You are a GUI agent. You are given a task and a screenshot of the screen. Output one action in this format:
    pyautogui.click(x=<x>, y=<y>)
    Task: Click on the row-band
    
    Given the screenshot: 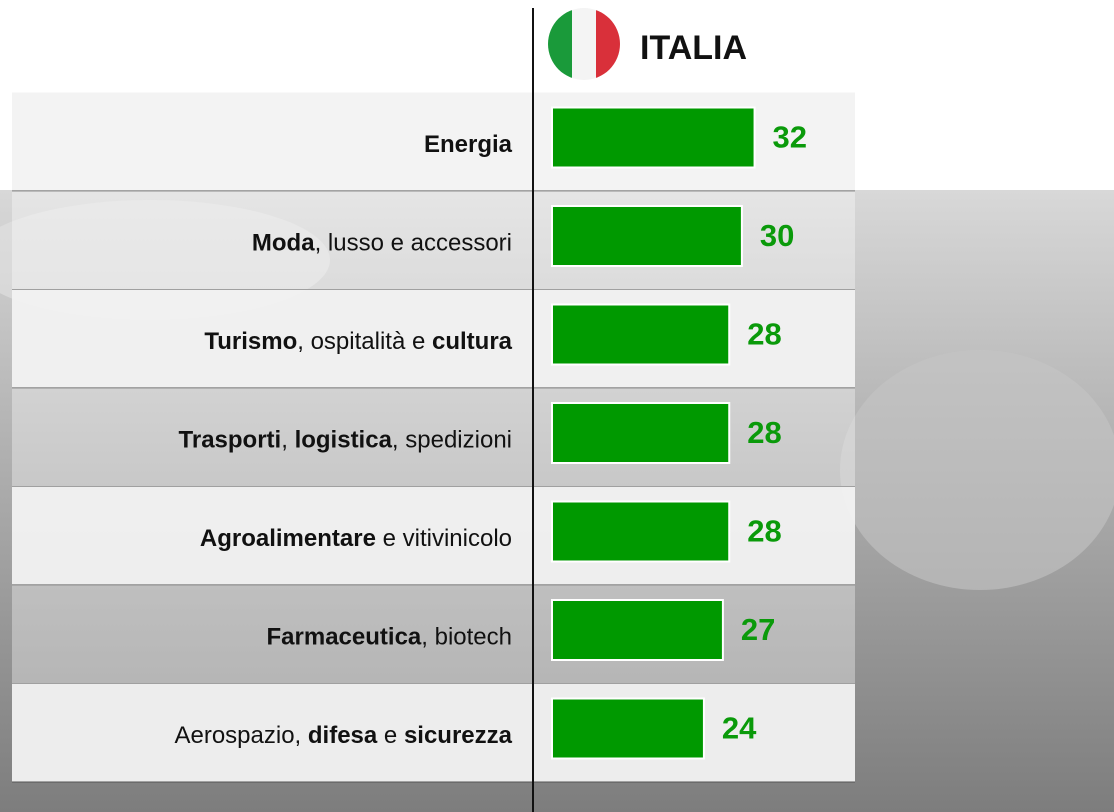 What is the action you would take?
    pyautogui.click(x=433, y=732)
    